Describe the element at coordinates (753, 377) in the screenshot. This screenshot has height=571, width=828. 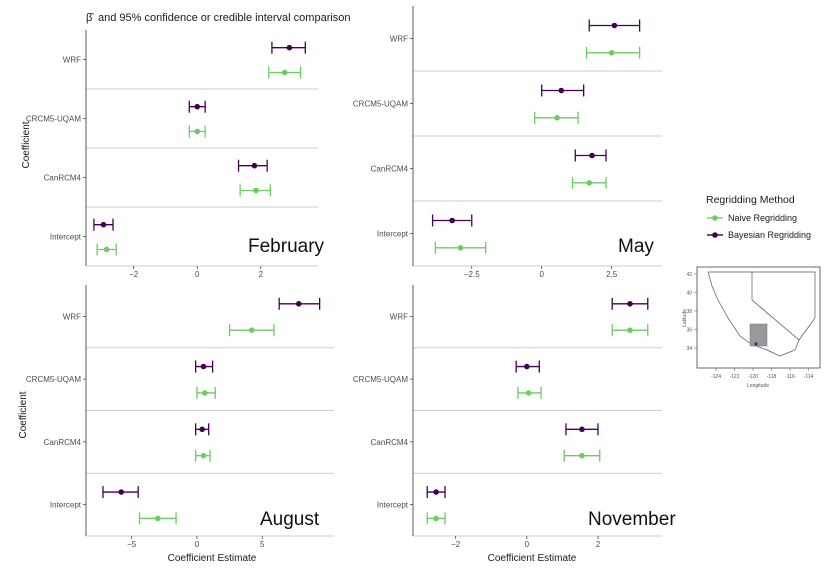
I see `map-x-tick-label: -120` at that location.